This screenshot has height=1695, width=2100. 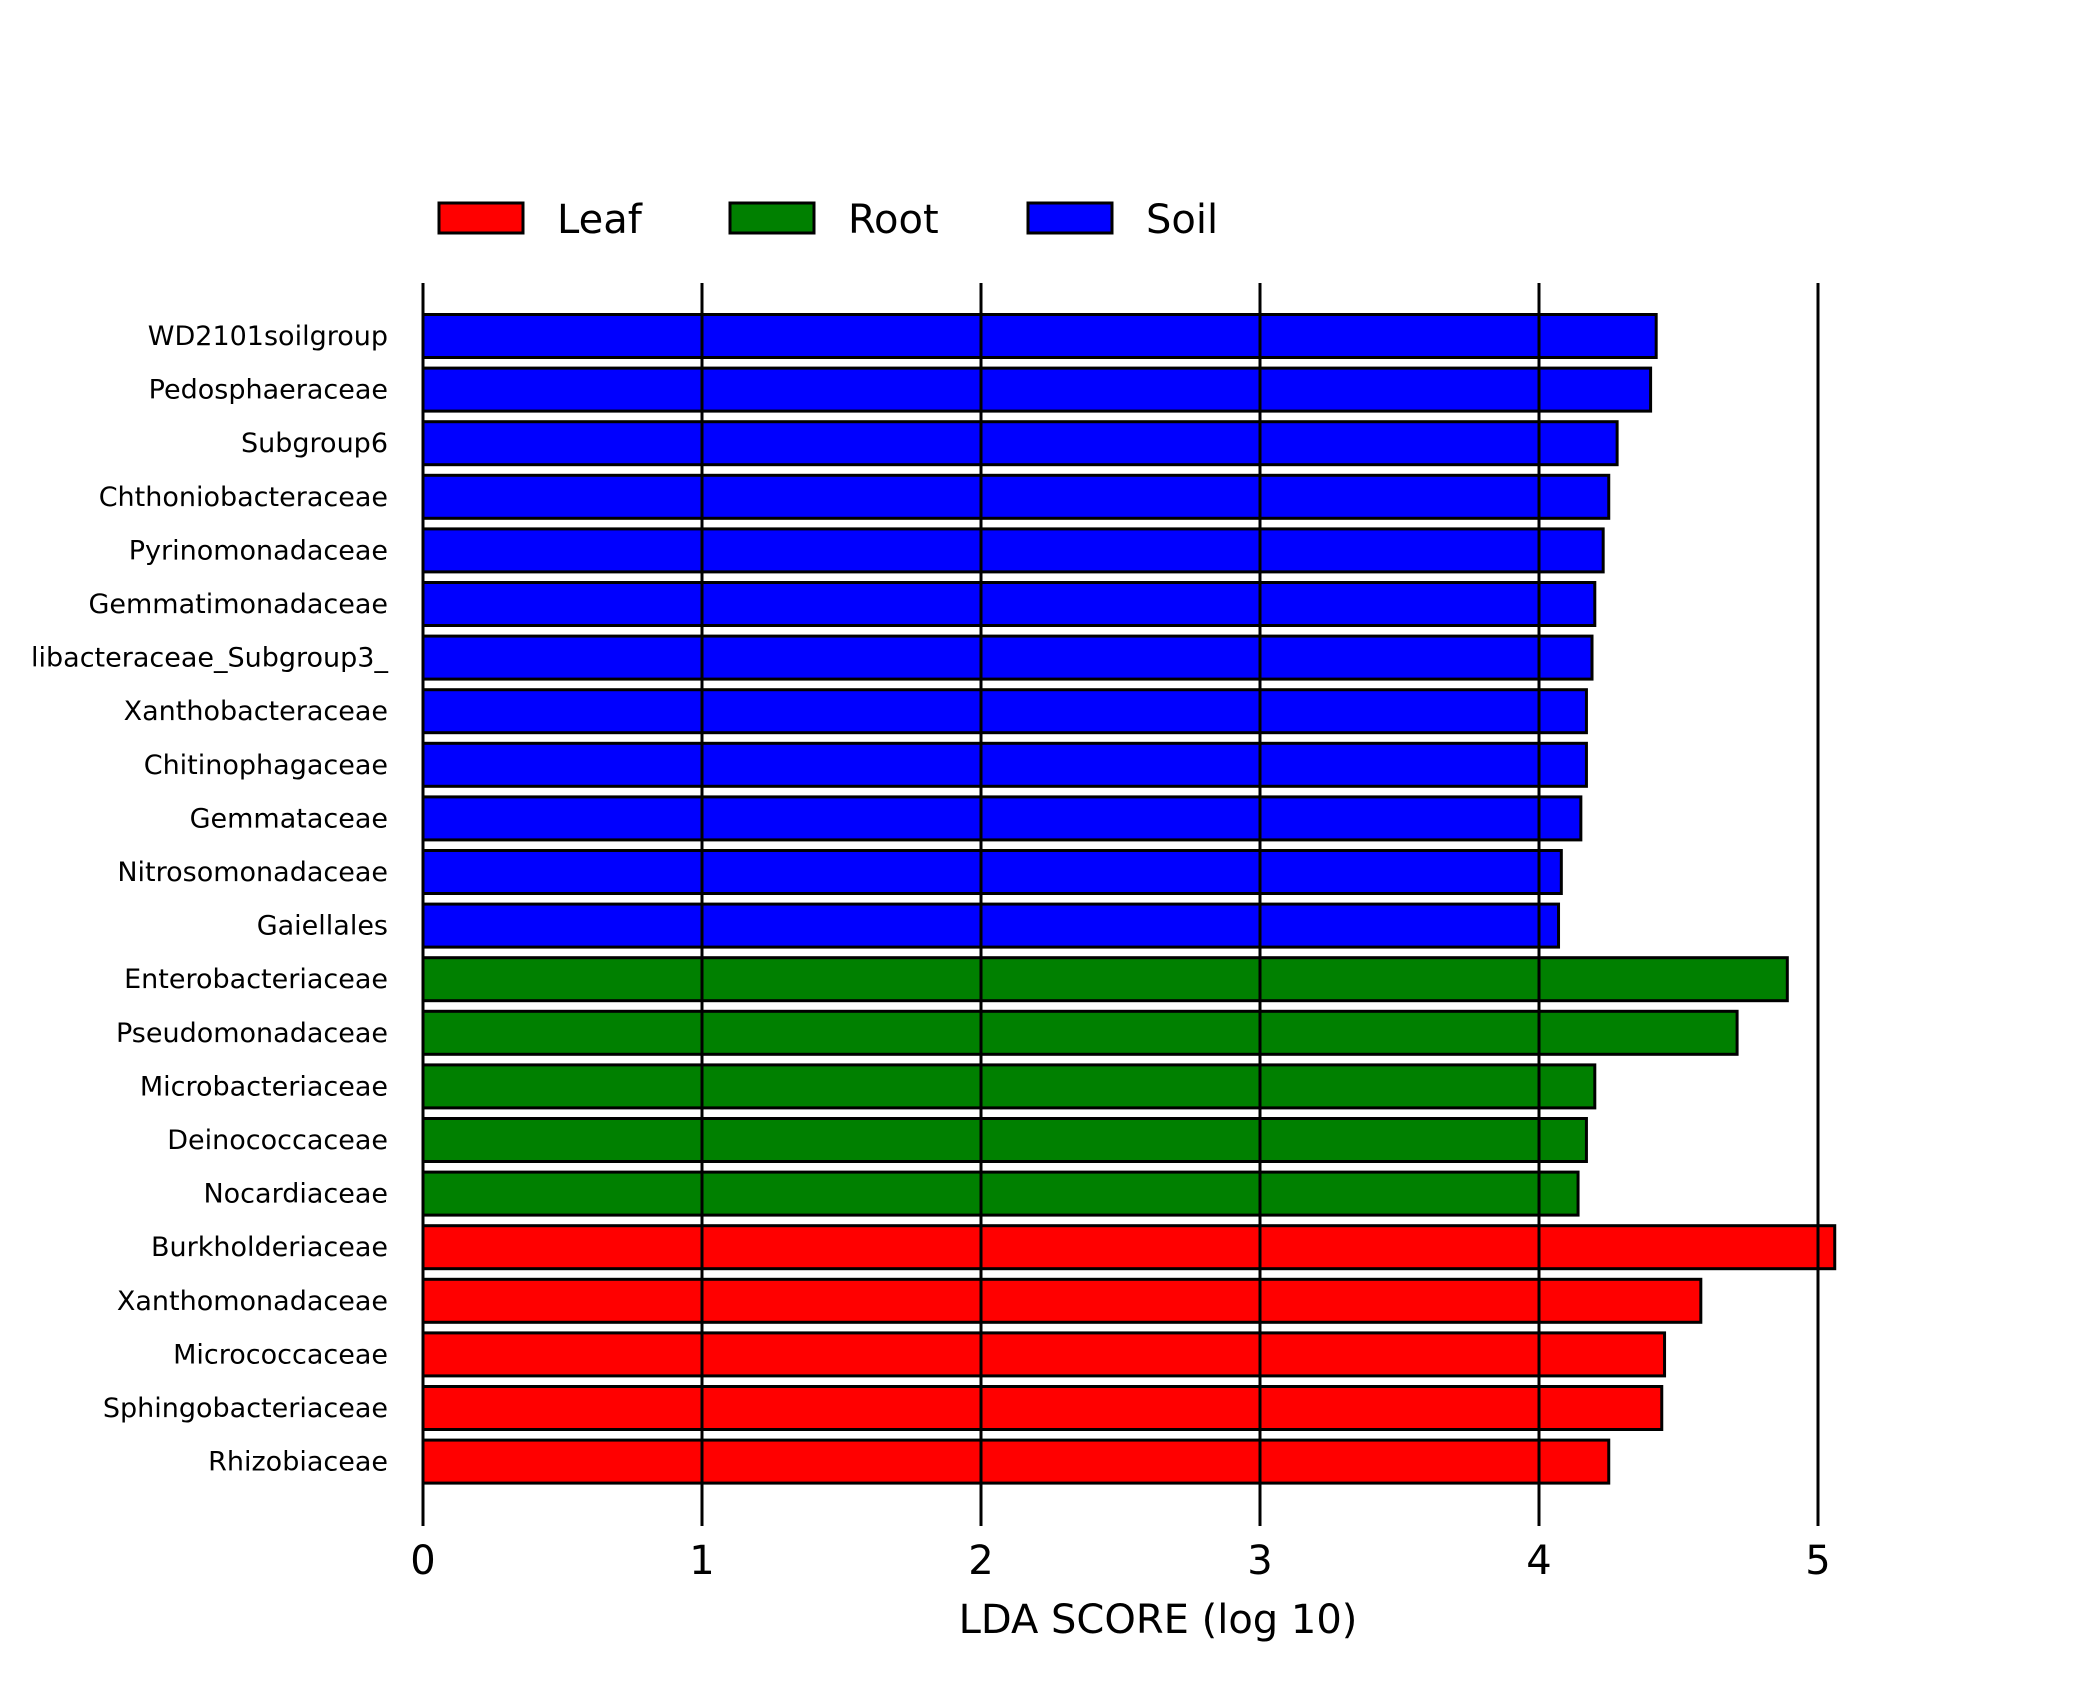 What do you see at coordinates (1122, 220) in the screenshot?
I see `legend-item-soil: Soil` at bounding box center [1122, 220].